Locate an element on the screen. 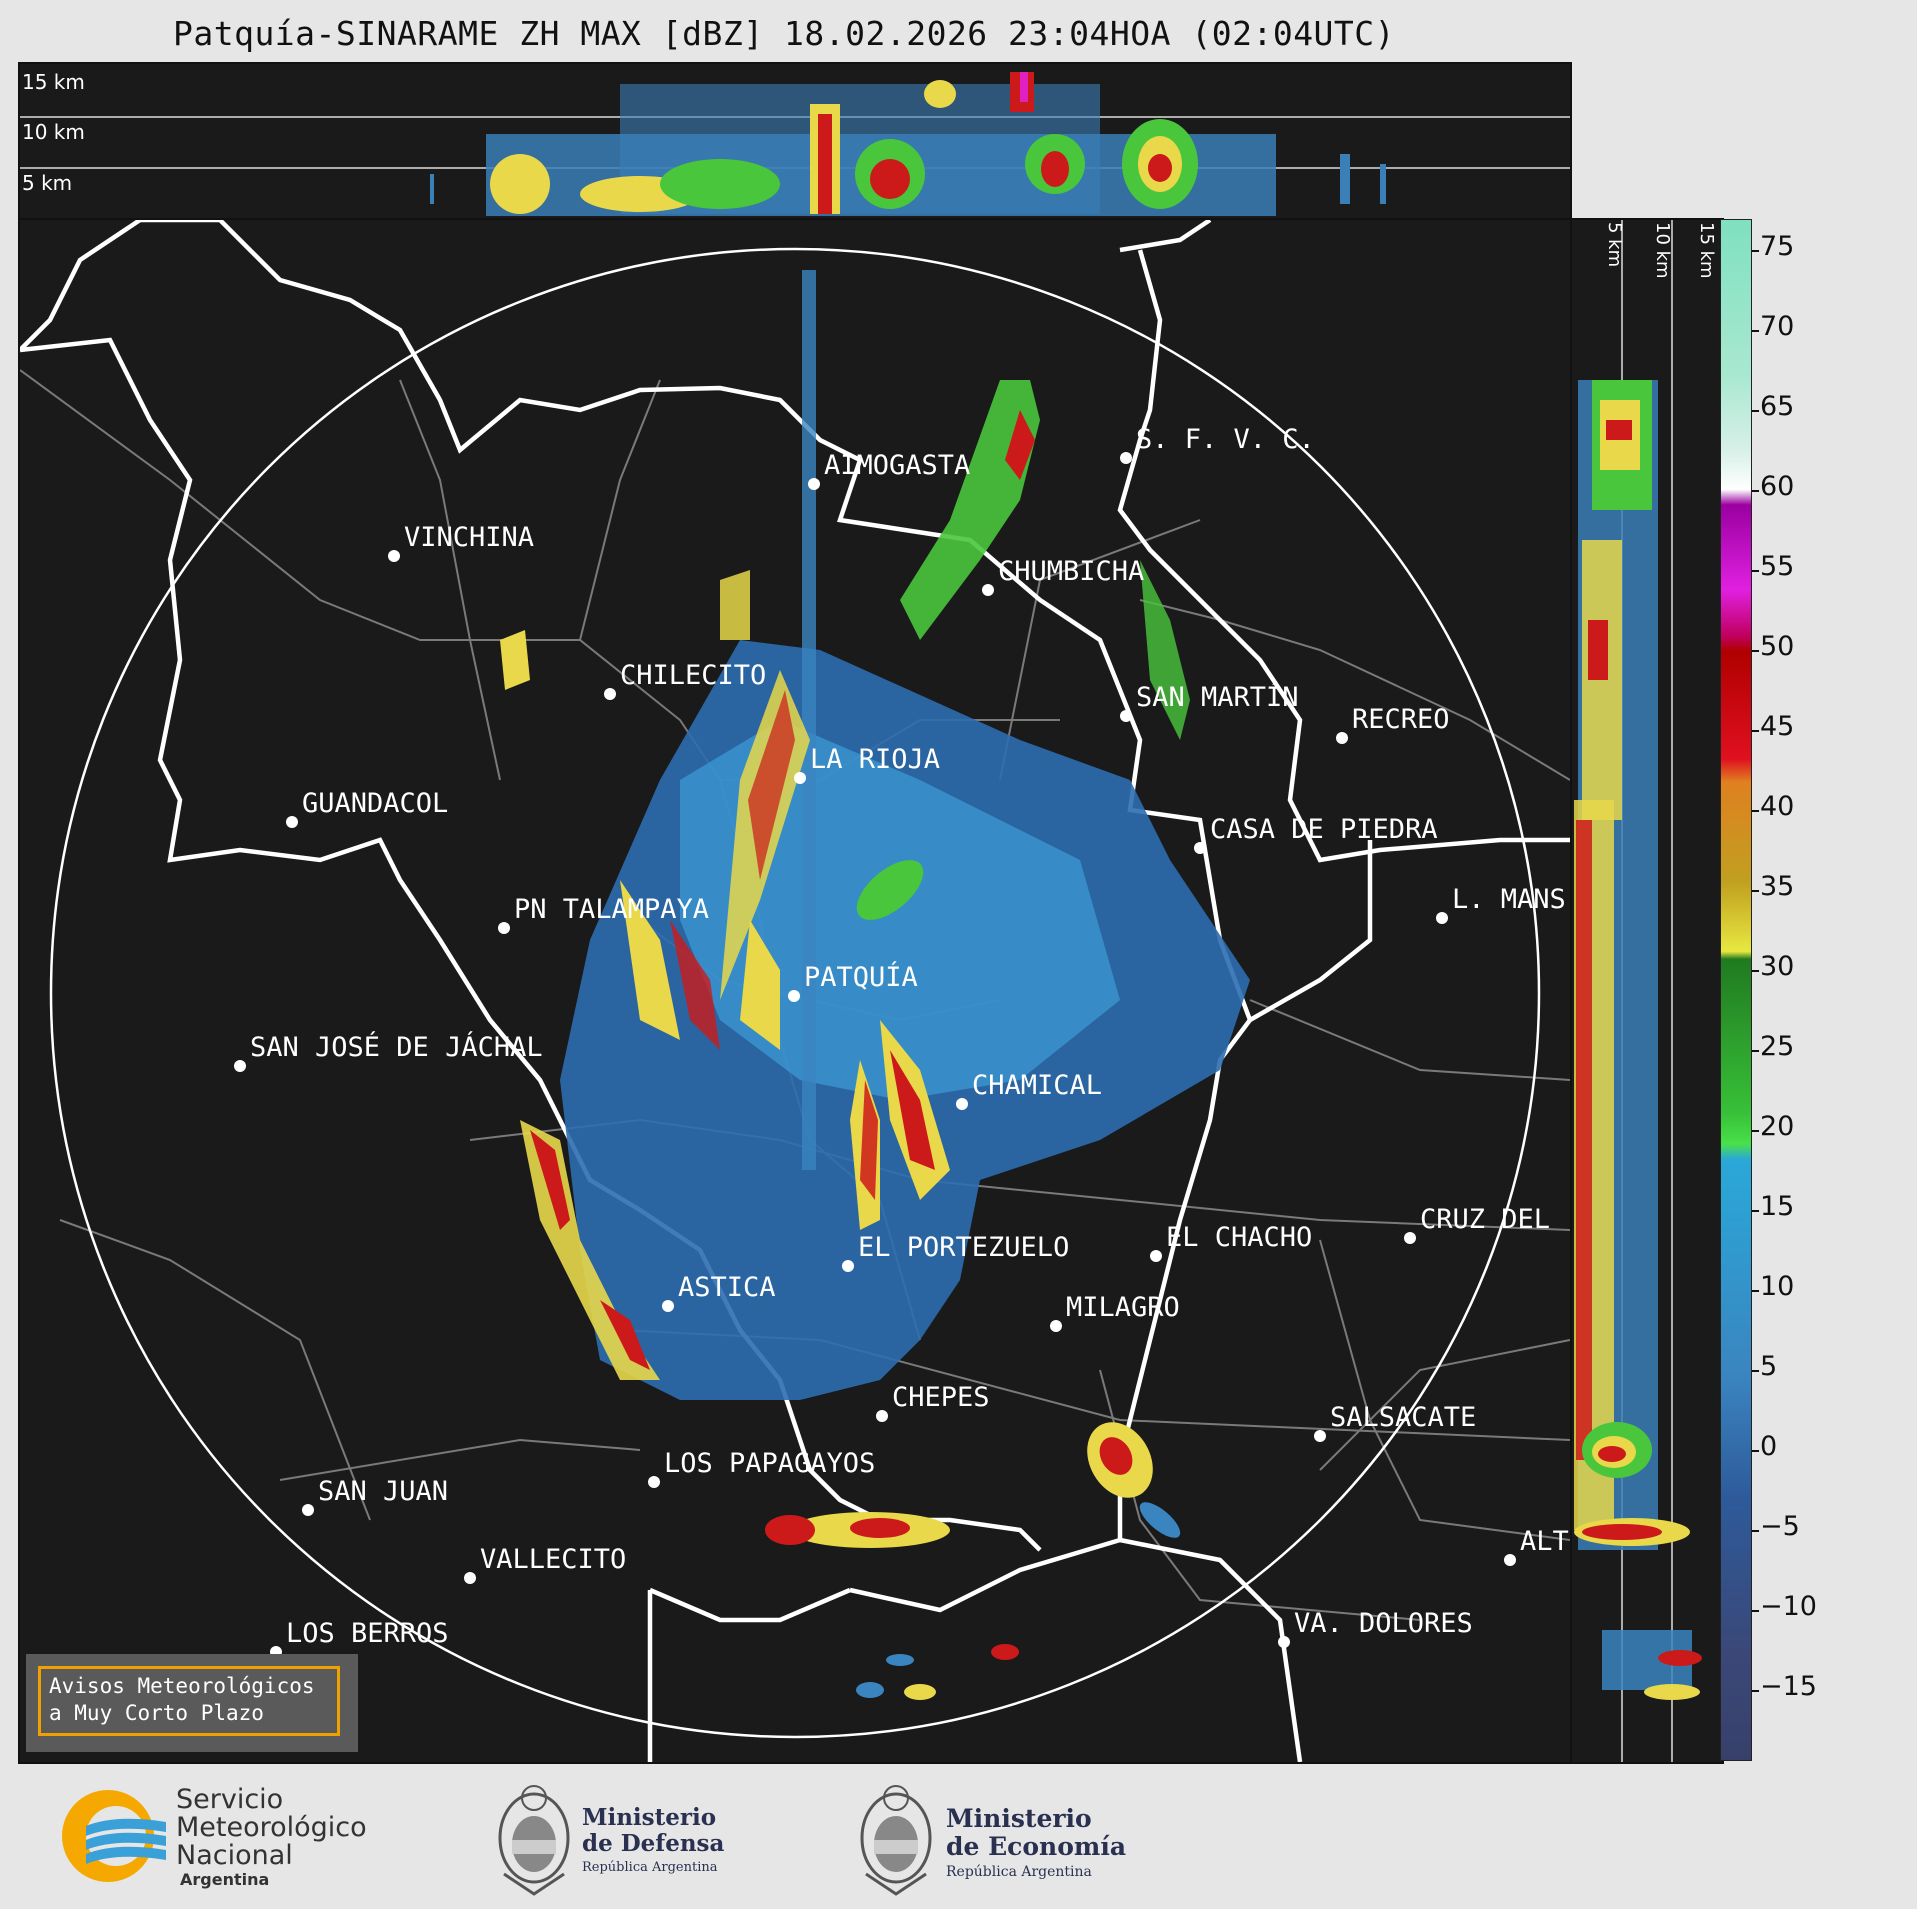 This screenshot has height=1909, width=1917. notice-box: Avisos Meteorológicos a Muy Corto Plazo is located at coordinates (192, 1703).